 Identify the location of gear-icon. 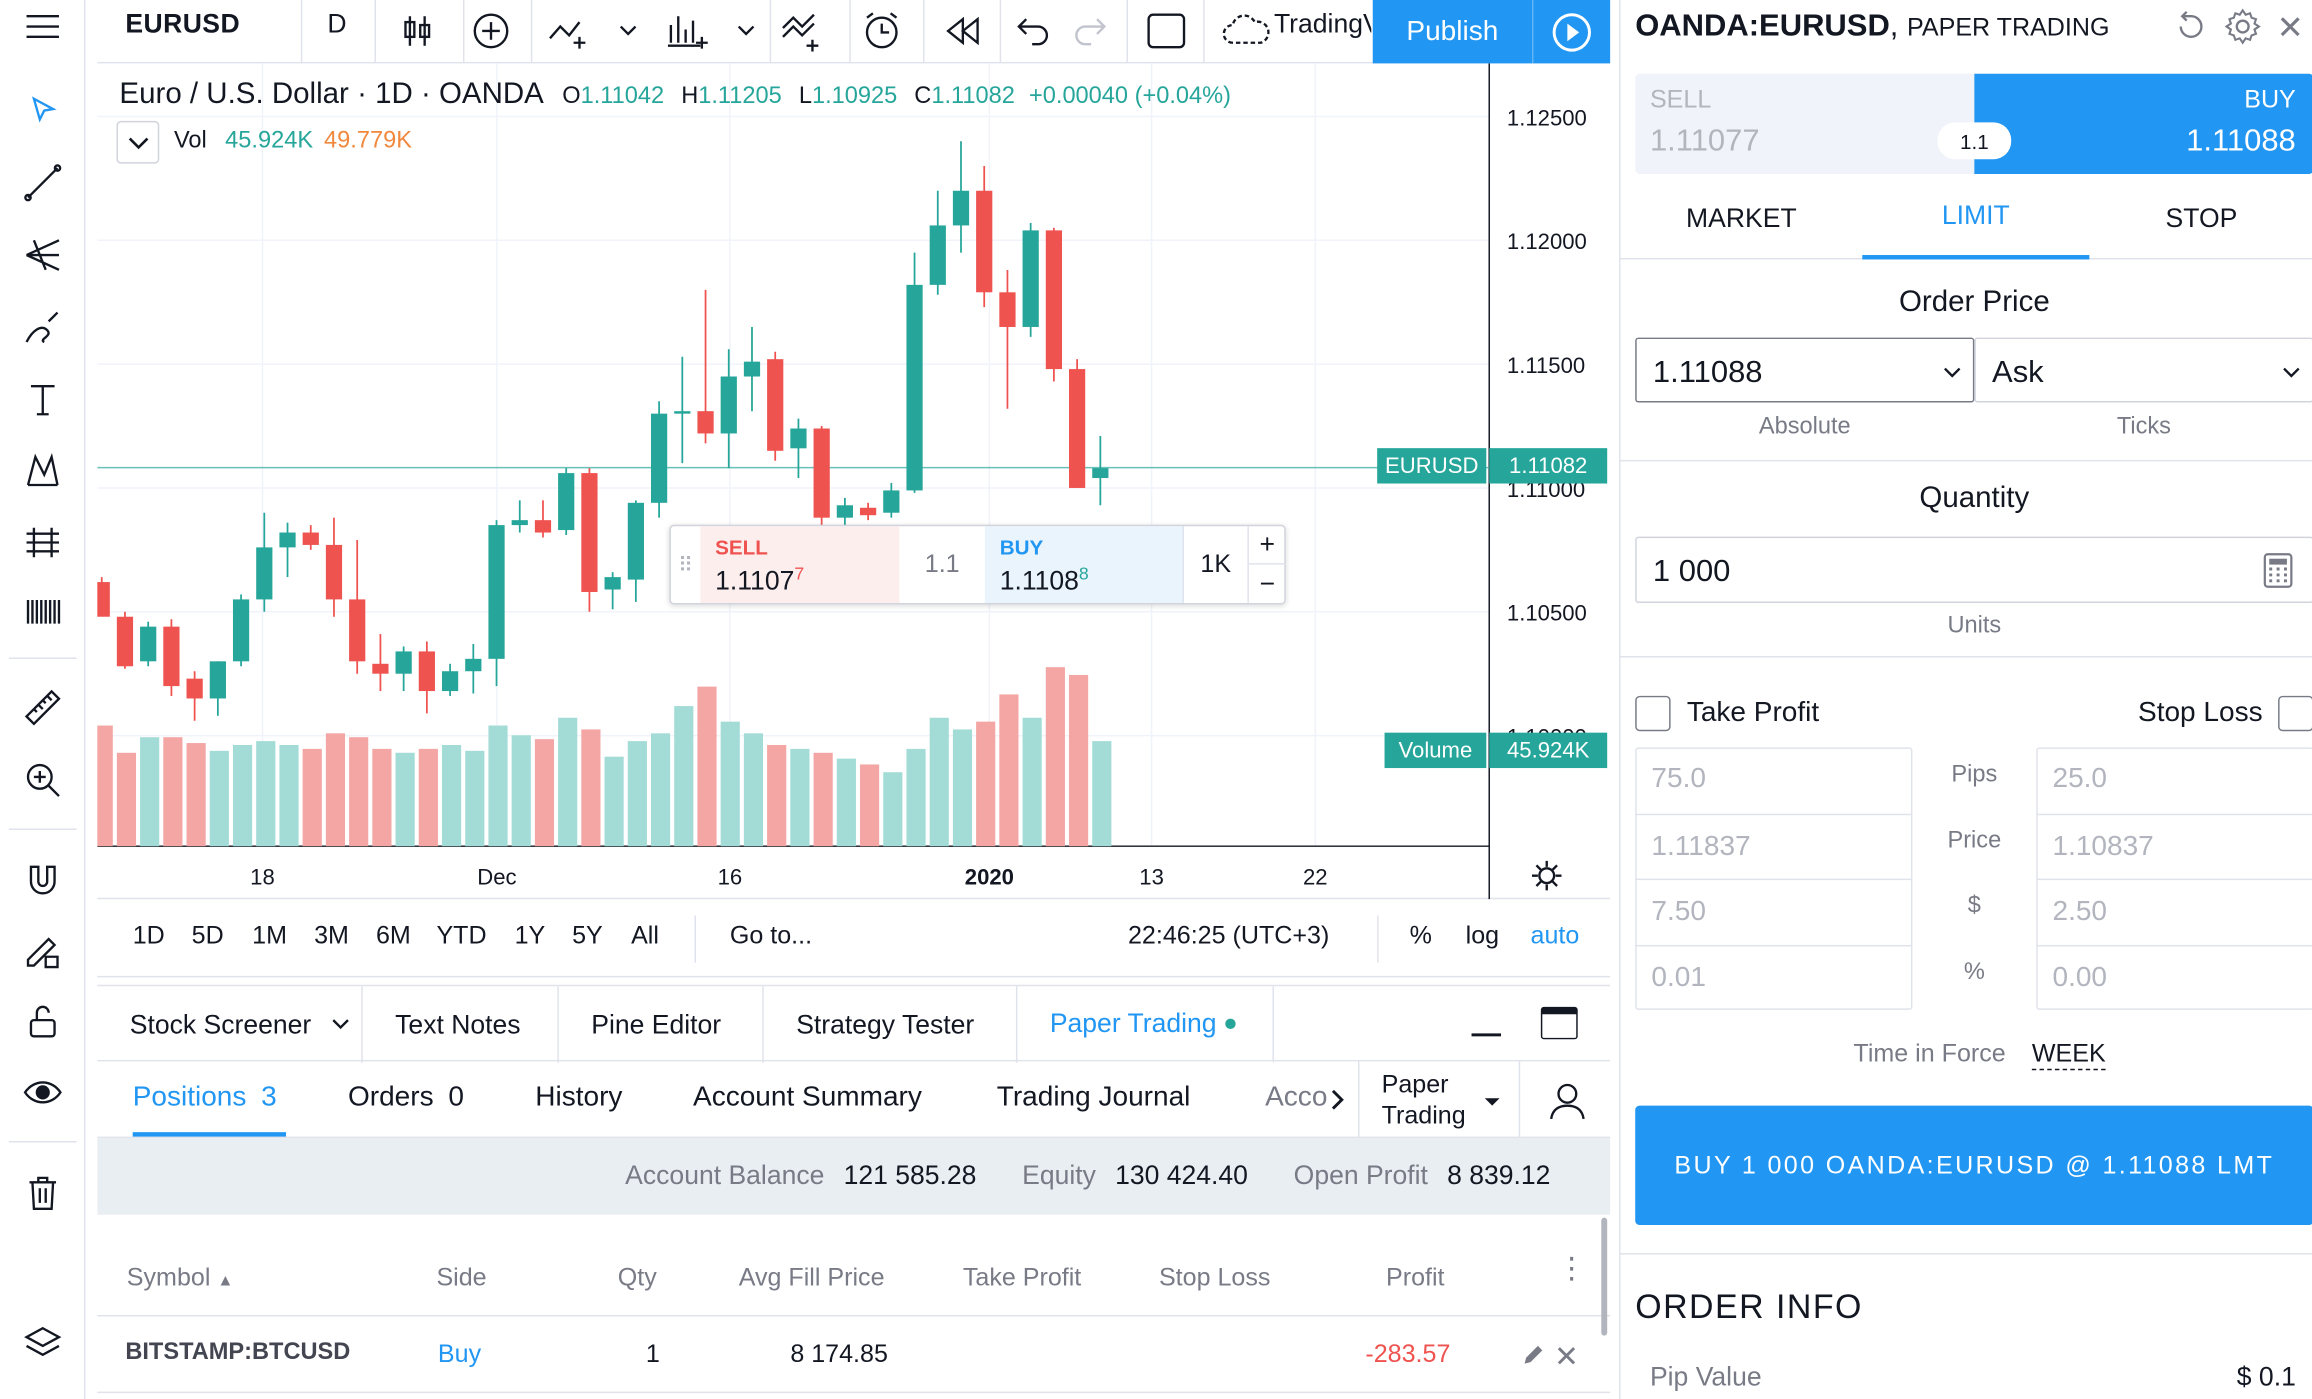
(2243, 30).